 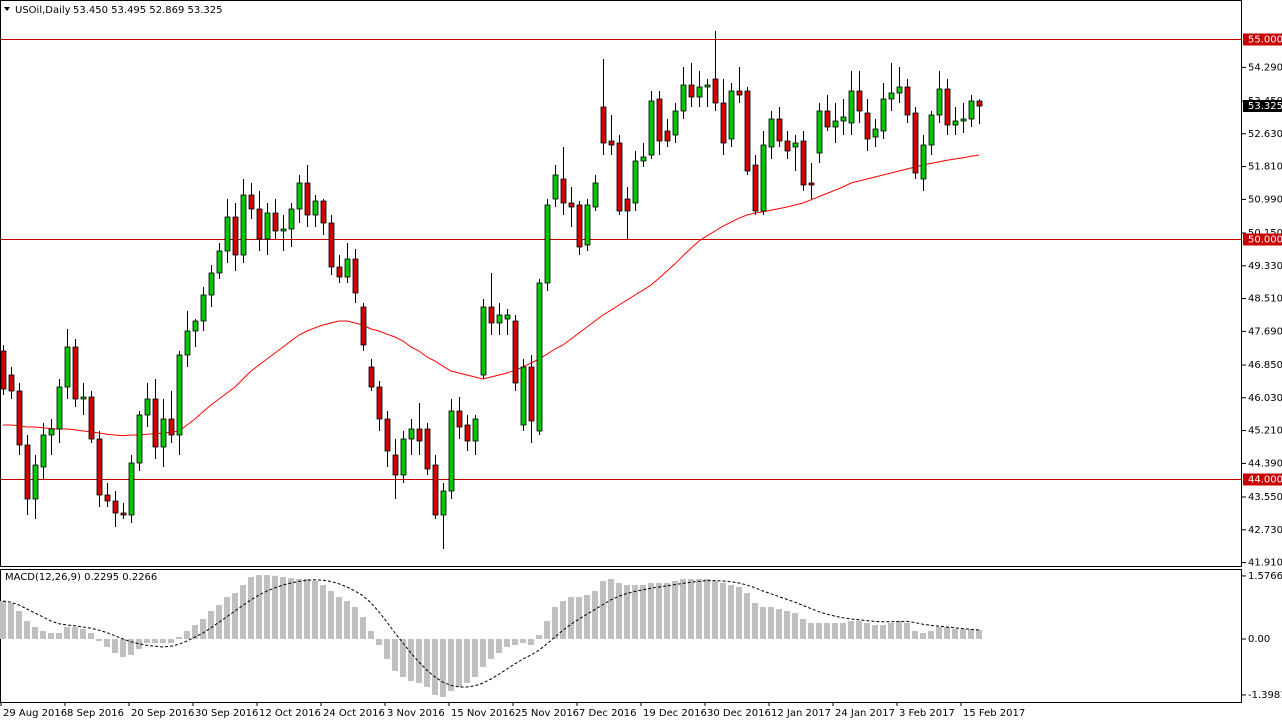 I want to click on level-label-box, so click(x=1262, y=479).